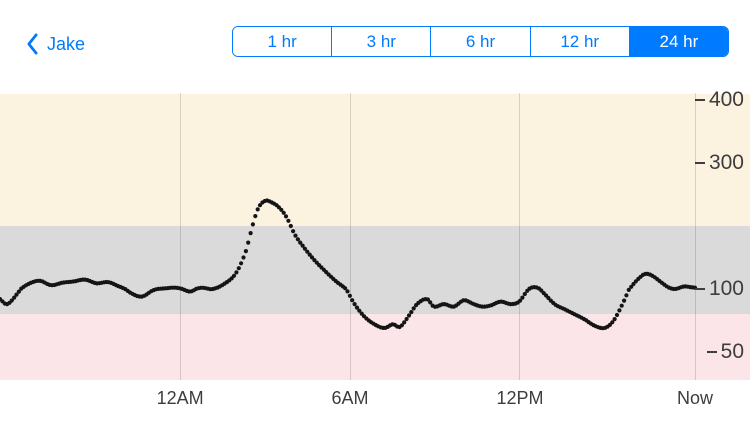 The width and height of the screenshot is (750, 422). I want to click on time-range-button-6hr: 6 hr, so click(481, 41).